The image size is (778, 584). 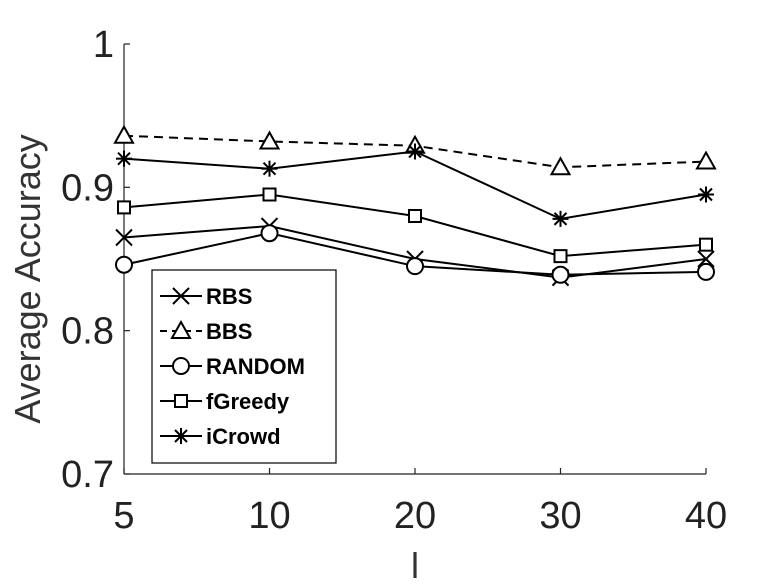 I want to click on legend-label: RANDOM, so click(x=255, y=366).